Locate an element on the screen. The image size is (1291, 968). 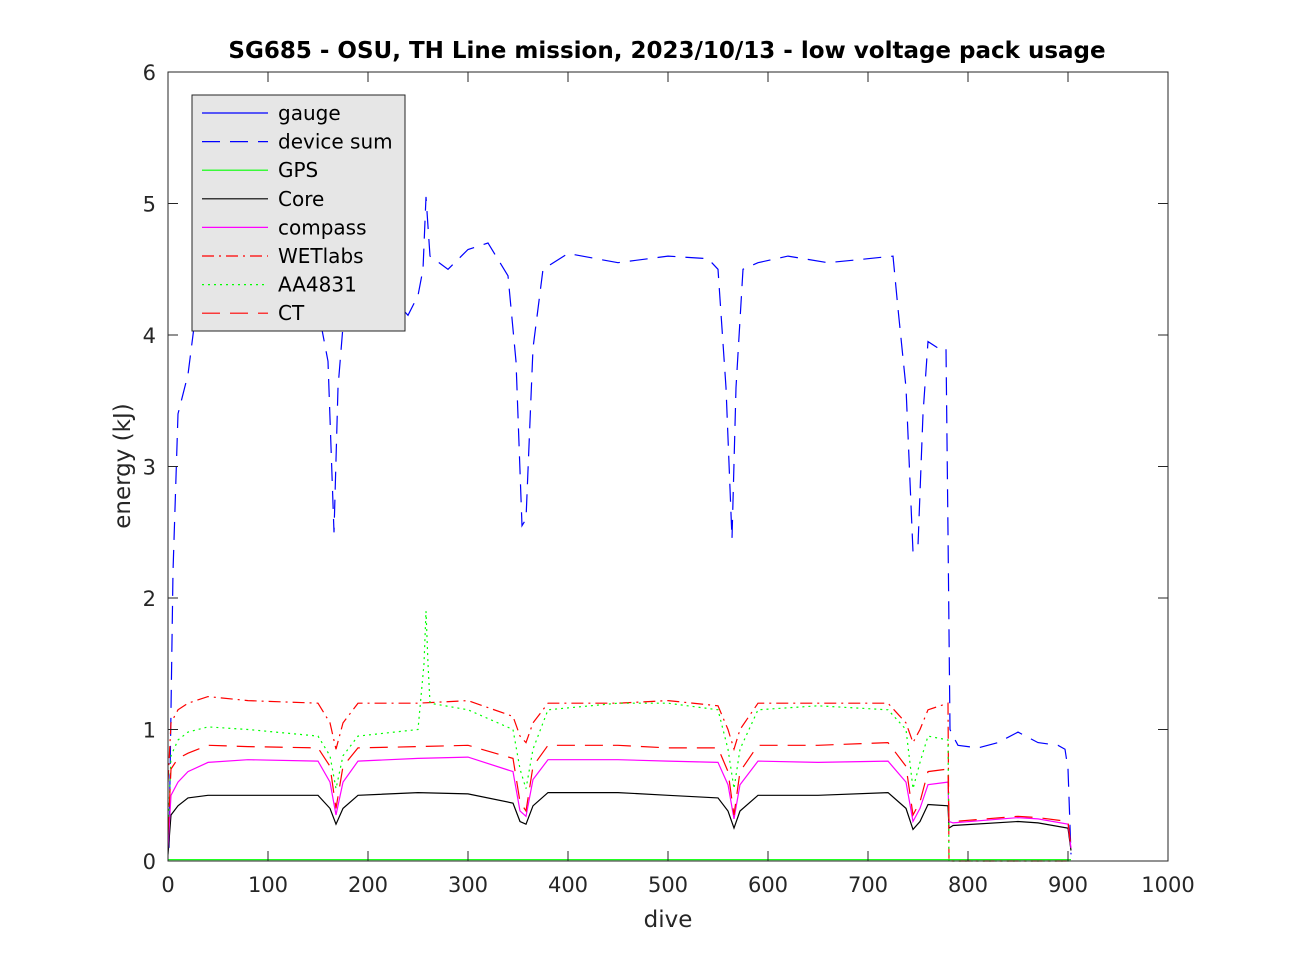
series-line-core is located at coordinates (620, 823).